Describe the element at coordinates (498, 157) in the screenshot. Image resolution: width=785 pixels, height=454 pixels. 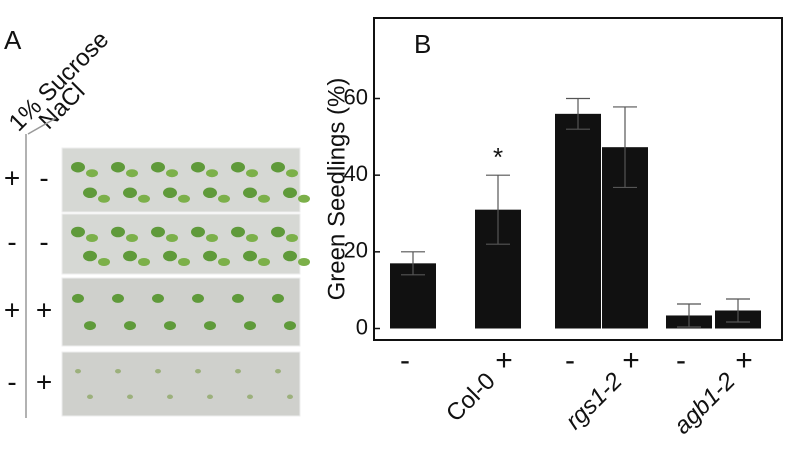
I see `significance-marker: *` at that location.